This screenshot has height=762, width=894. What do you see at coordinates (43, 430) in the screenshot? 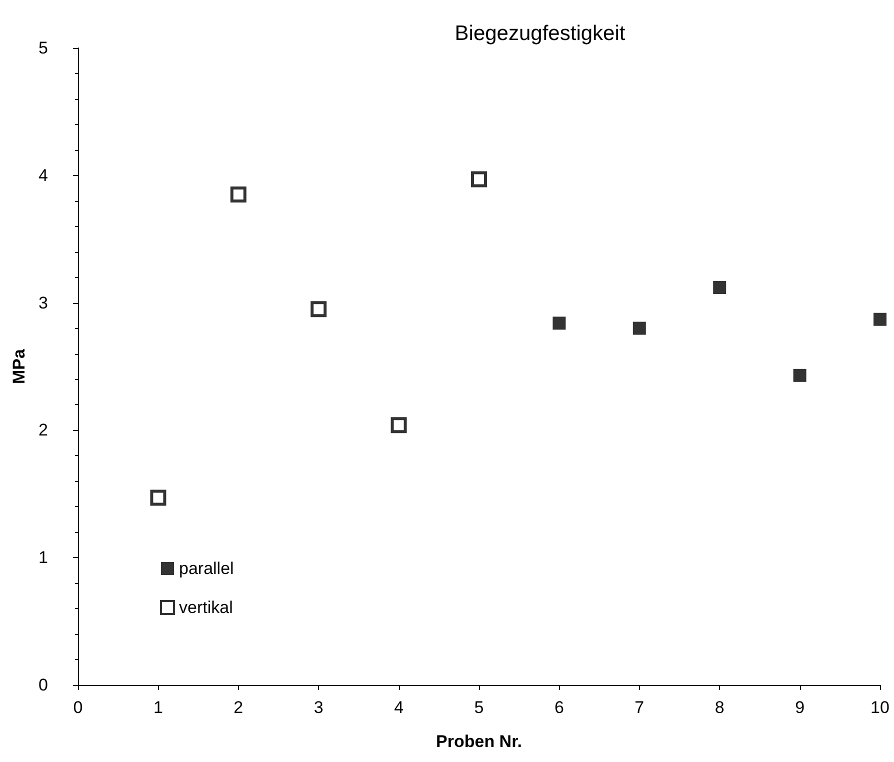
I see `y-tick-label: 2` at bounding box center [43, 430].